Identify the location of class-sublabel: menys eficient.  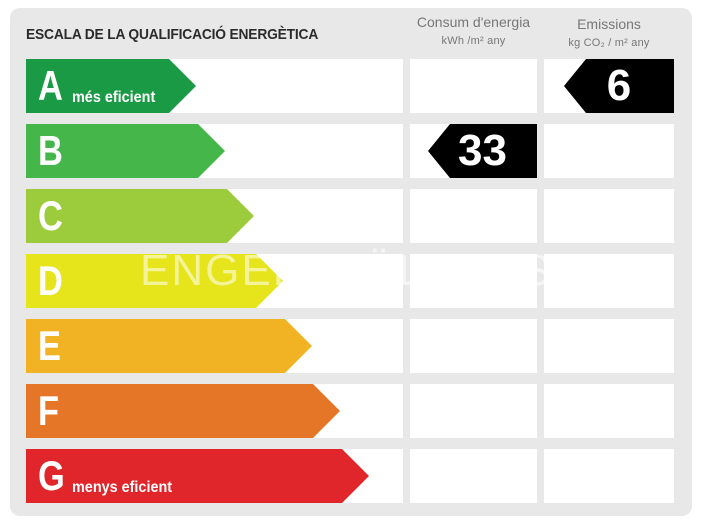
(122, 487).